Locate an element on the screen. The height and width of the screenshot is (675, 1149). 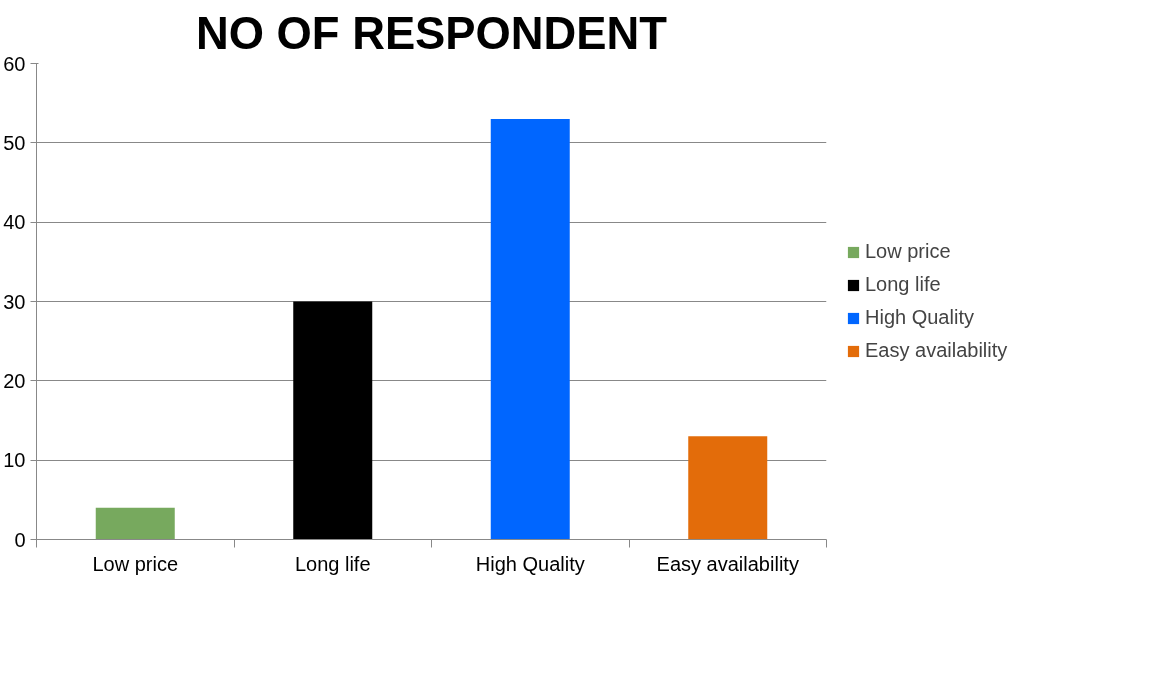
chart-title: NO OF RESPONDENT is located at coordinates (432, 33).